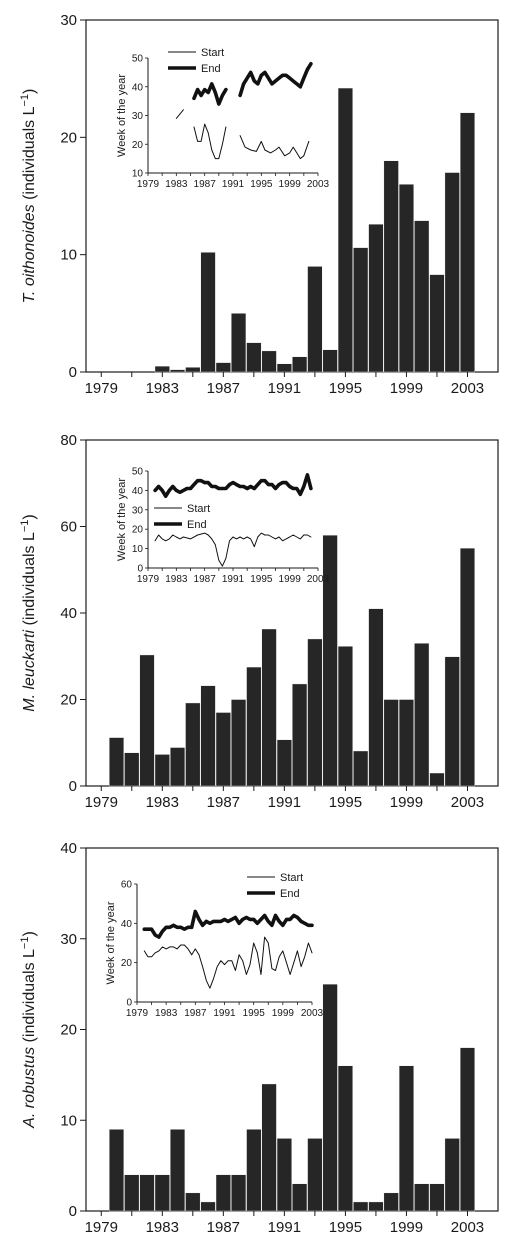 The height and width of the screenshot is (1243, 507). Describe the element at coordinates (29, 251) in the screenshot. I see `y-axis-label-species: T. oithonoides` at that location.